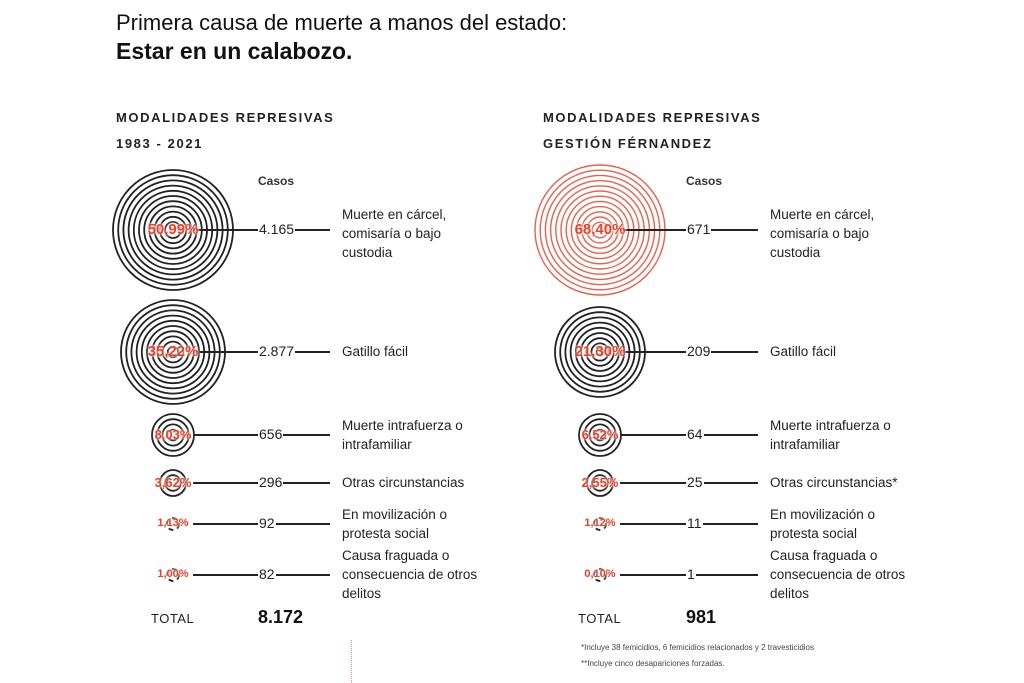  Describe the element at coordinates (699, 351) in the screenshot. I see `case-count: 209` at that location.